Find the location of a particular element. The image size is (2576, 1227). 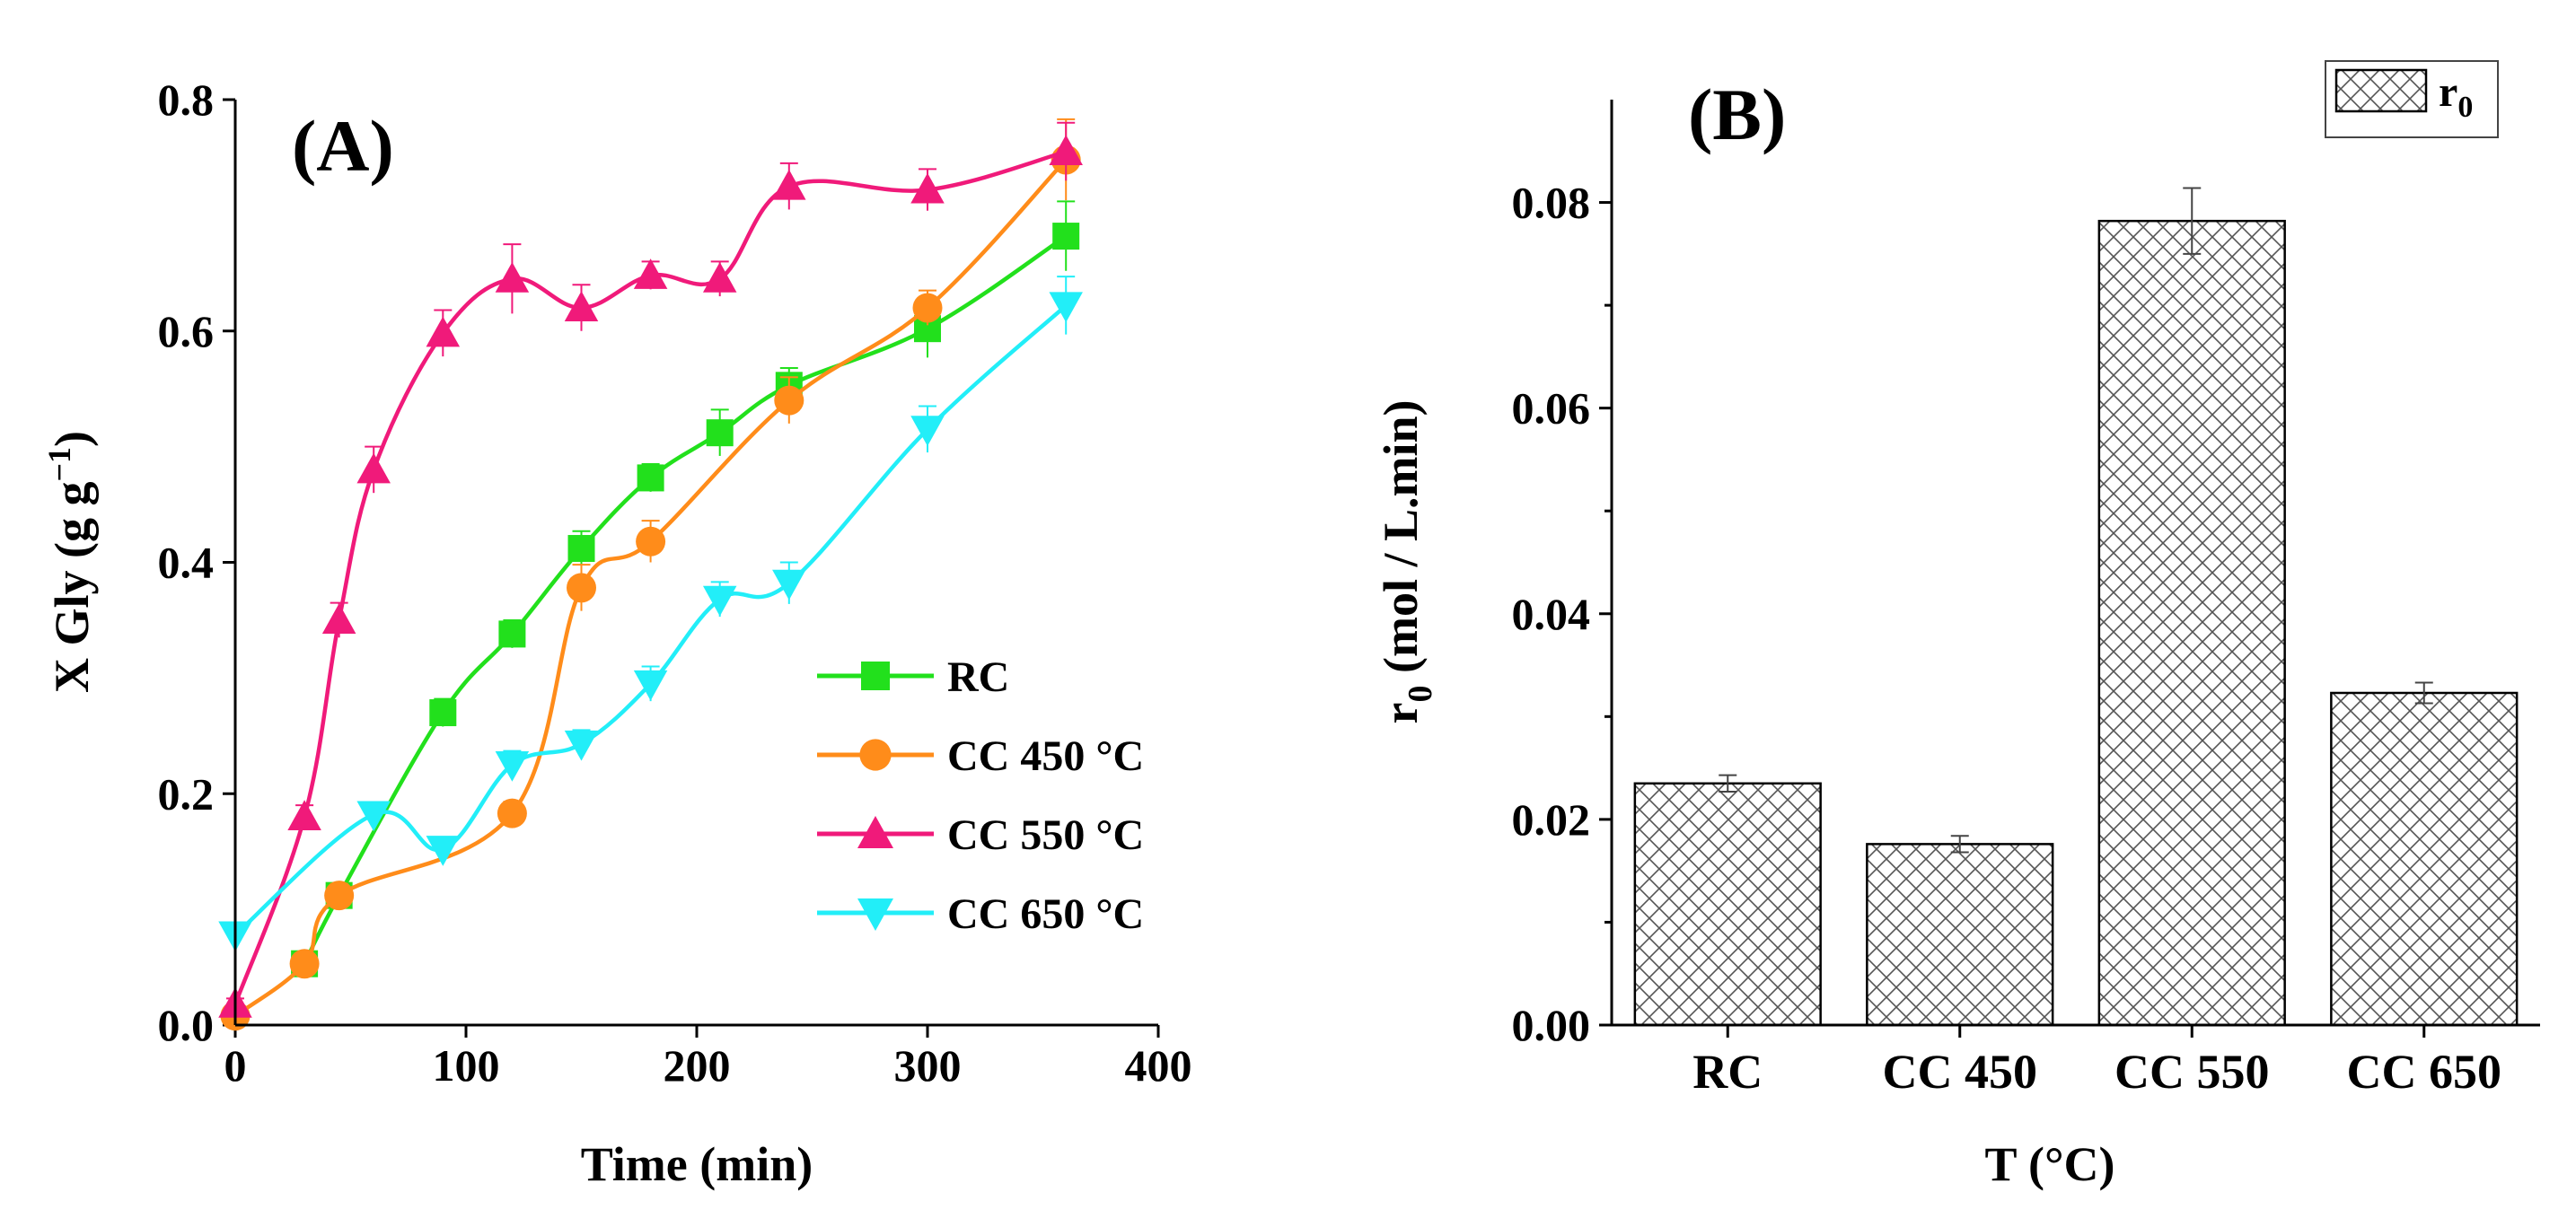

panel-a-x-tick-label: 100 is located at coordinates (466, 1065).